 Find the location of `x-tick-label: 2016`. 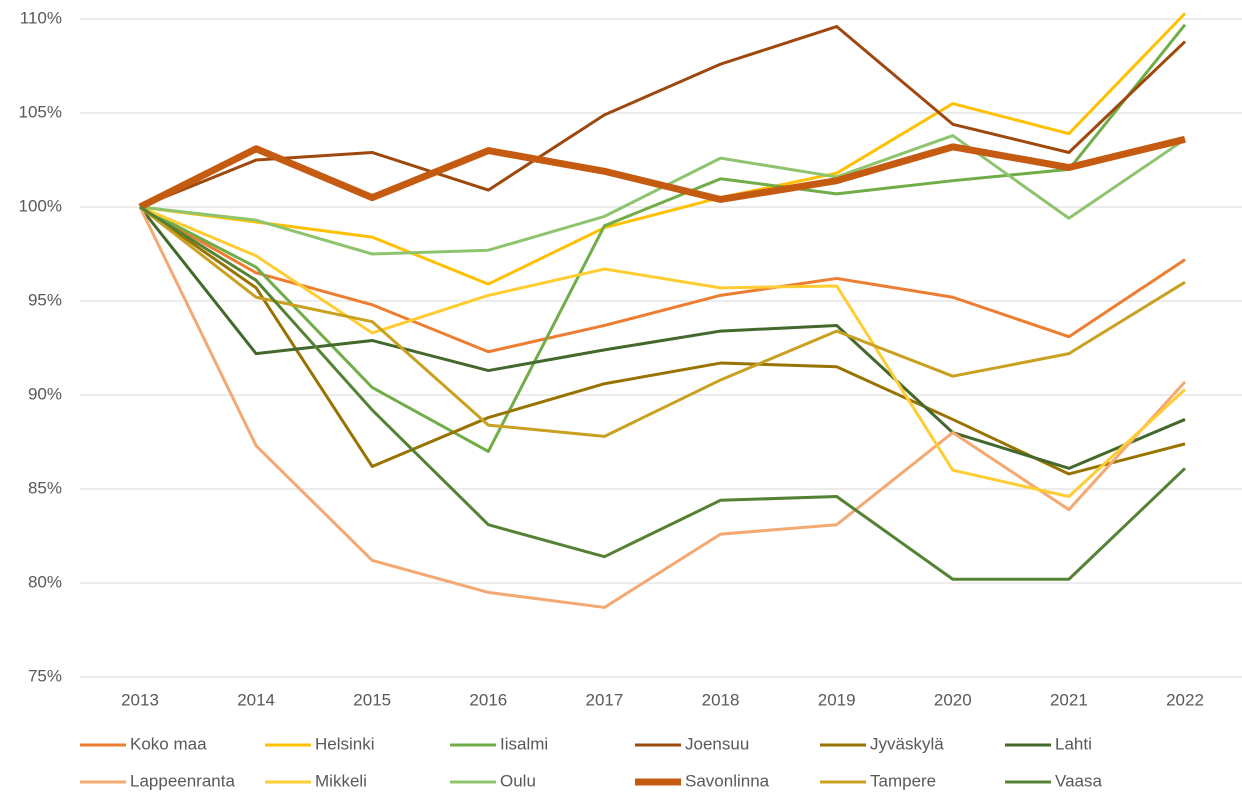

x-tick-label: 2016 is located at coordinates (488, 699).